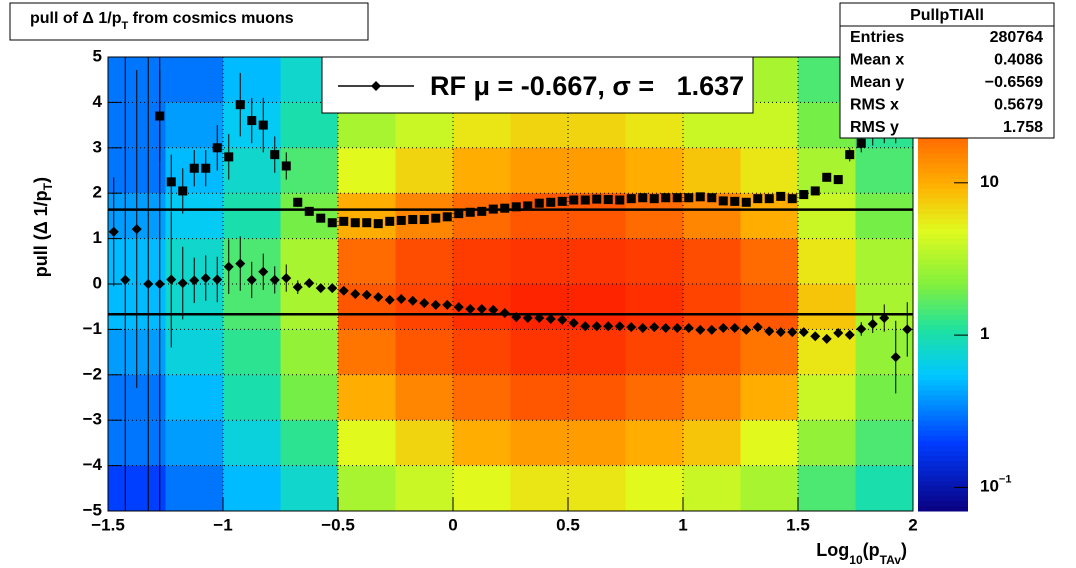 This screenshot has height=568, width=1076. Describe the element at coordinates (877, 37) in the screenshot. I see `stats-key: Entries` at that location.